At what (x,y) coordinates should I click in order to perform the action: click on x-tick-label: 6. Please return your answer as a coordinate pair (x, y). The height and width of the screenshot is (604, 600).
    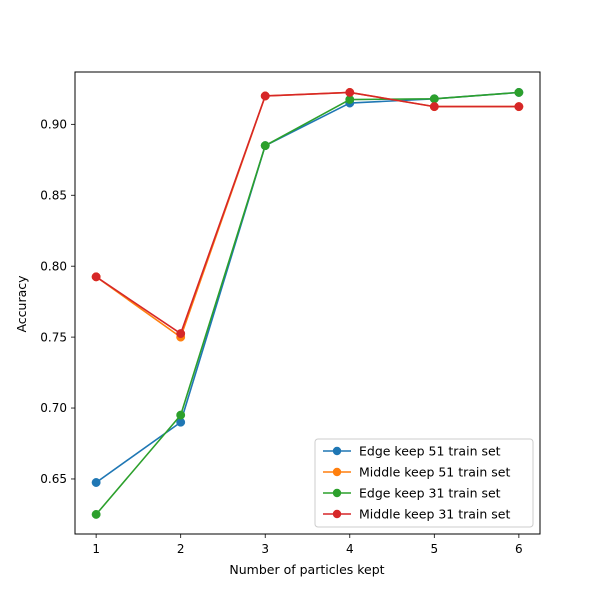
    Looking at the image, I should click on (519, 549).